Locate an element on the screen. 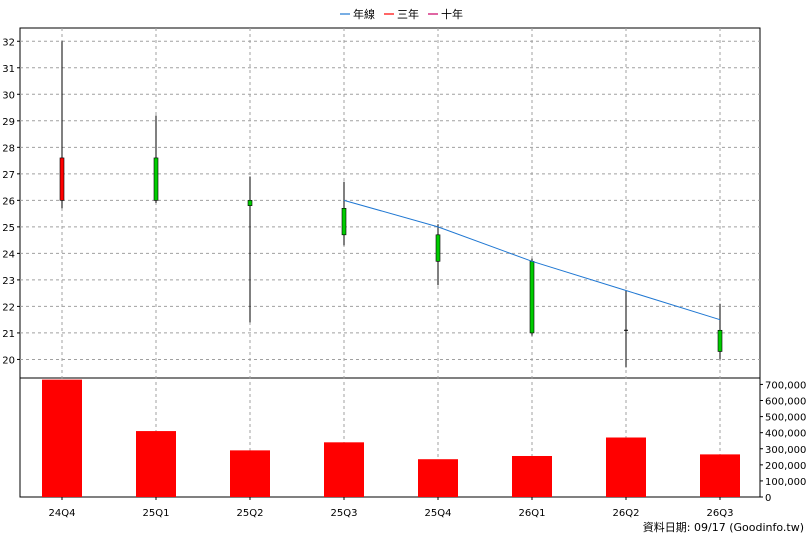  price-tick-label: 24 is located at coordinates (8, 254).